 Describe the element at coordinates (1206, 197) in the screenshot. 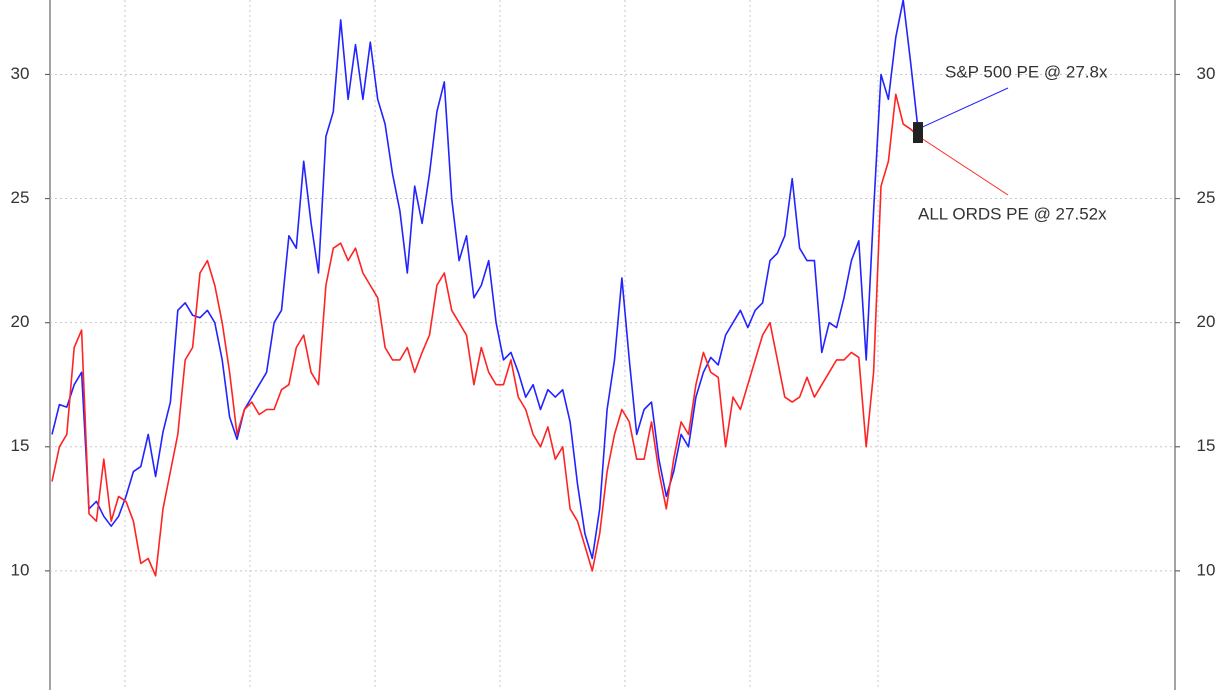

I see `y2-tick-label: 25` at that location.